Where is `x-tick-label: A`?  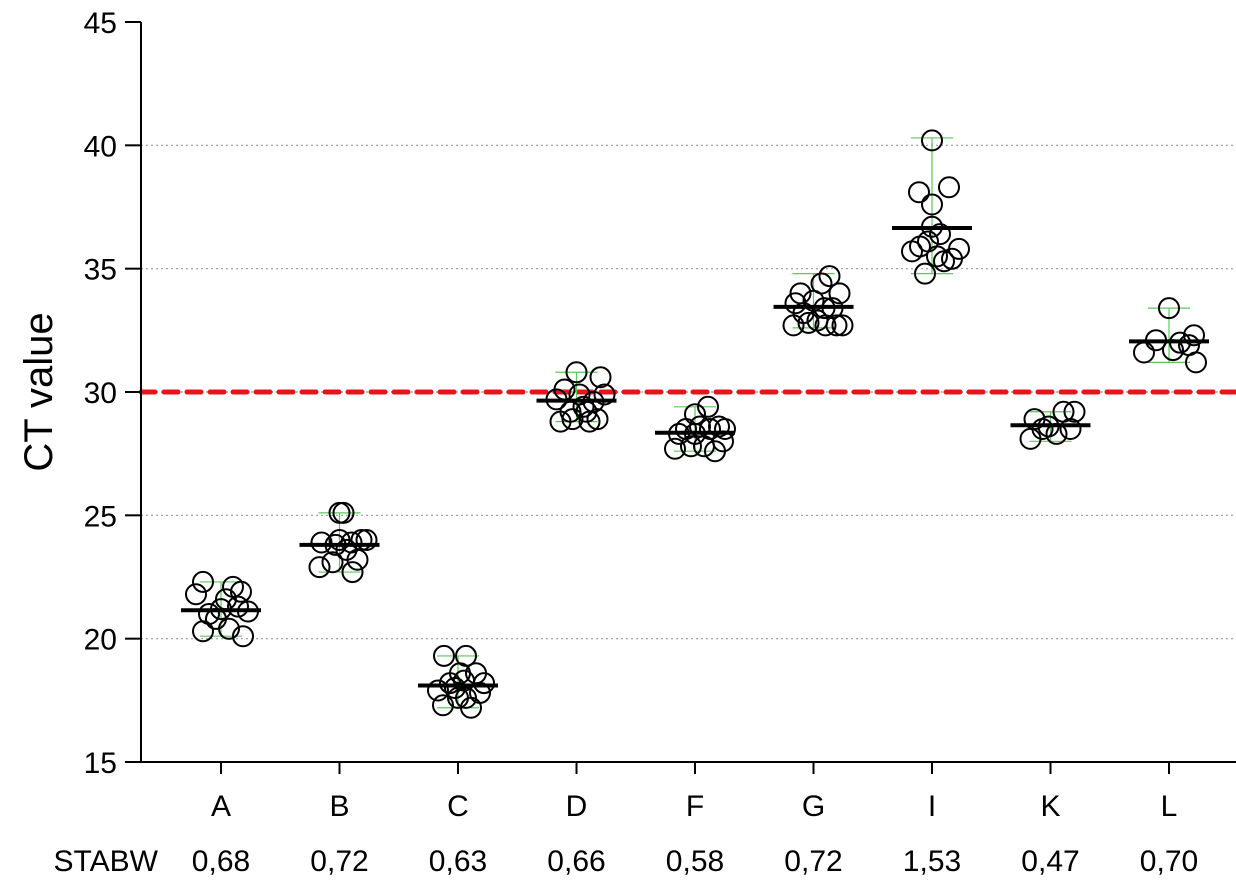
x-tick-label: A is located at coordinates (221, 806).